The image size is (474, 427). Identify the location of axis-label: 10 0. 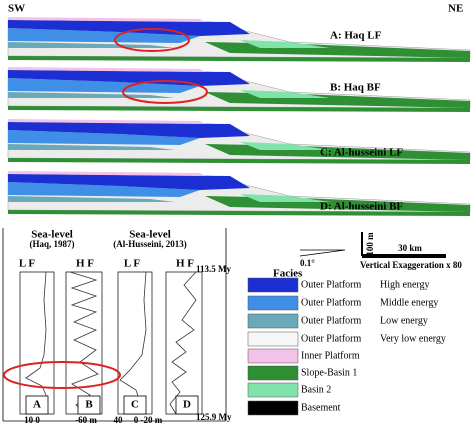
(32, 420).